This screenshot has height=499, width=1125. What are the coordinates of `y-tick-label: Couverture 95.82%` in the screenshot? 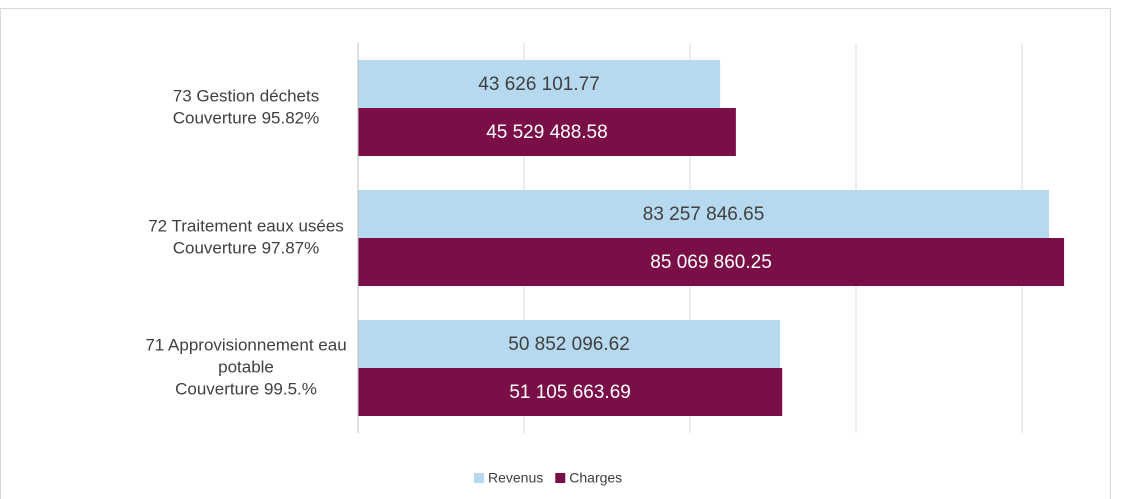 It's located at (246, 117).